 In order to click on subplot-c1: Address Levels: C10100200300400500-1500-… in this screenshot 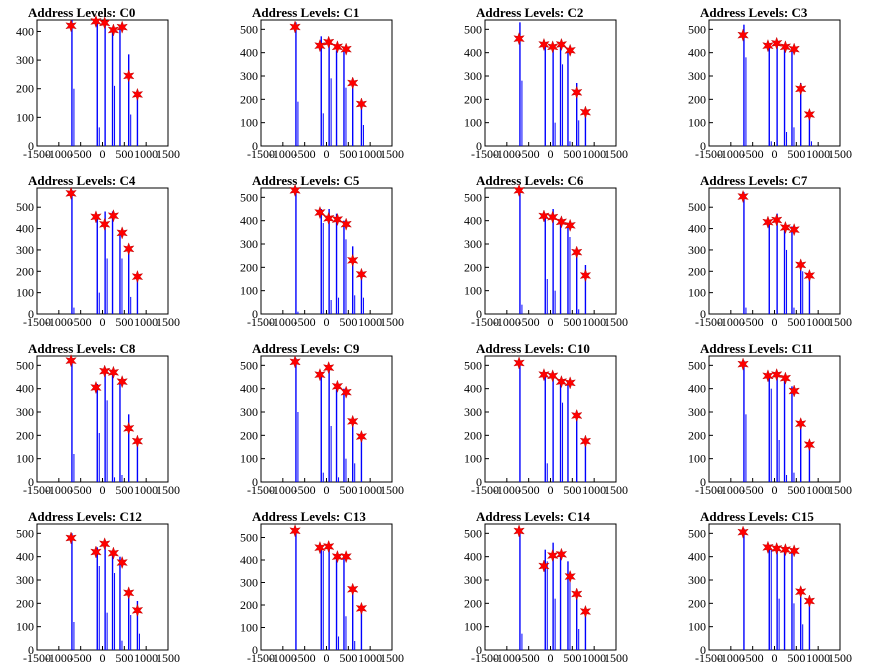, I will do `click(322, 83)`.